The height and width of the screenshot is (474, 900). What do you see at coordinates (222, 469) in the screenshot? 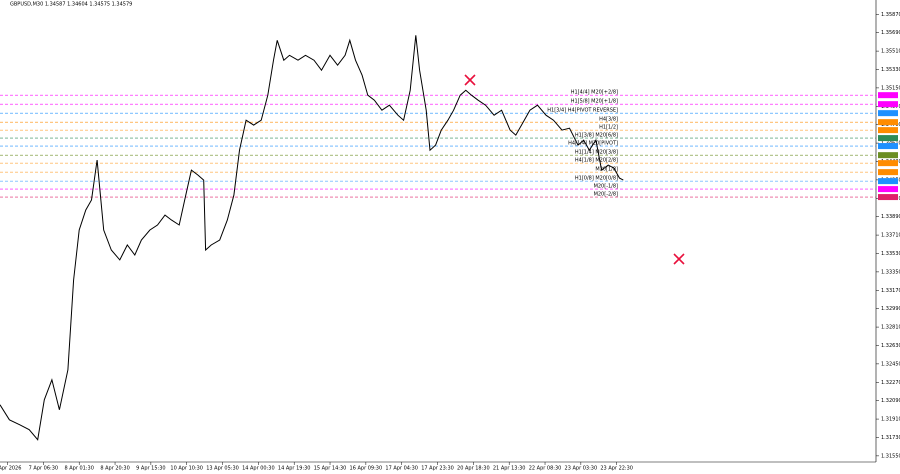
I see `x-tick-label: 13 Apr 05:30` at bounding box center [222, 469].